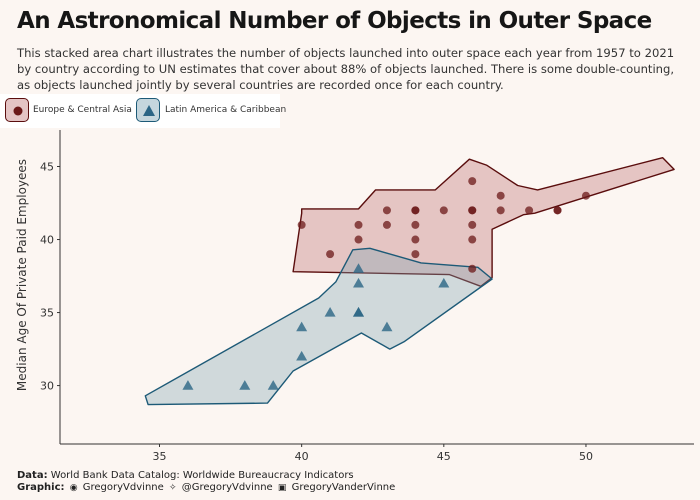 This screenshot has height=500, width=700. I want to click on x-tick-label-45: 45, so click(444, 456).